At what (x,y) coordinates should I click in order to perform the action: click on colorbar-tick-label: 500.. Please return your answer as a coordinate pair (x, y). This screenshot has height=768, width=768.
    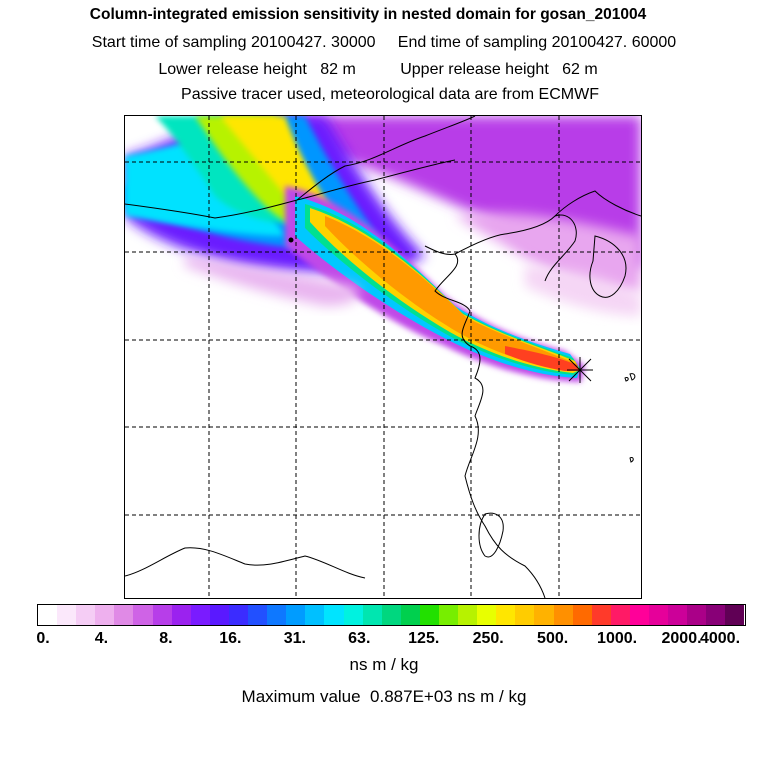
    Looking at the image, I should click on (553, 638).